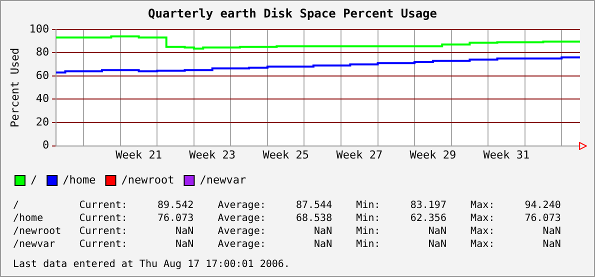 The width and height of the screenshot is (595, 277). What do you see at coordinates (39, 29) in the screenshot?
I see `y-tick-label: 100` at bounding box center [39, 29].